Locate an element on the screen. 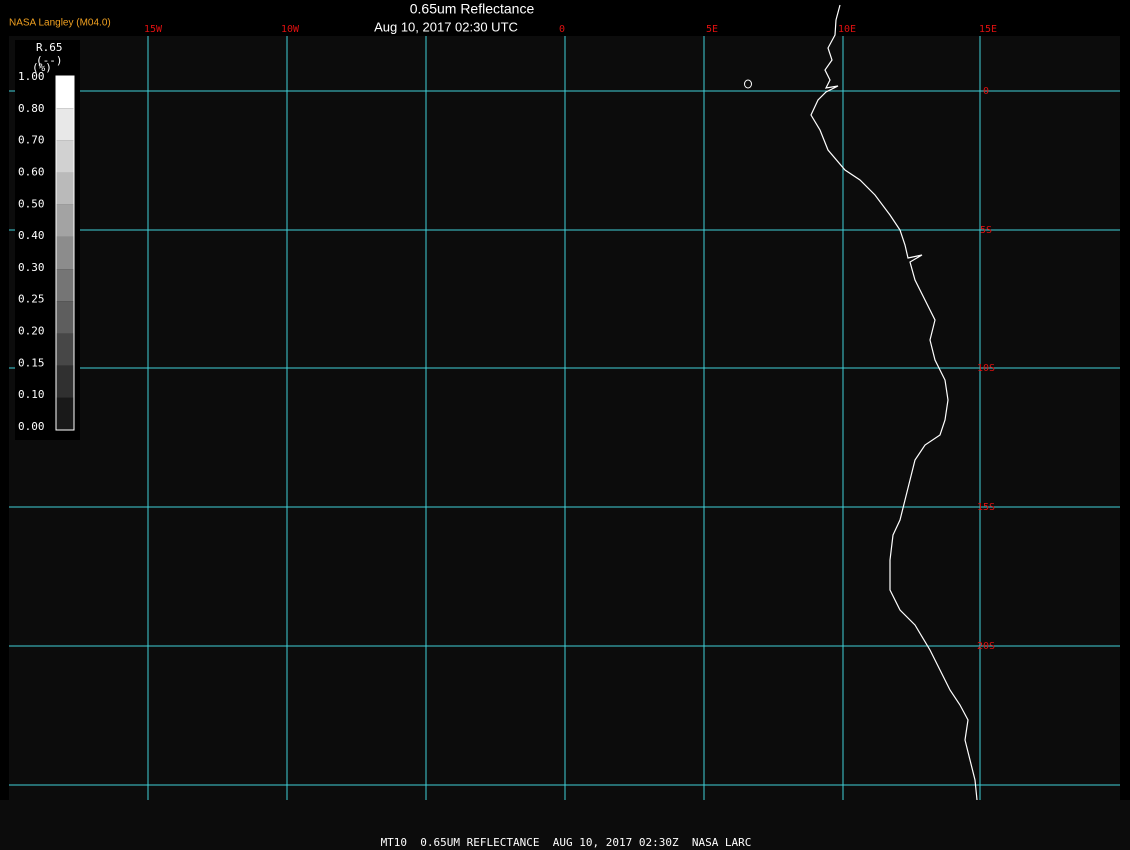 The image size is (1130, 850). colorbar-label: 0.70 is located at coordinates (31, 140).